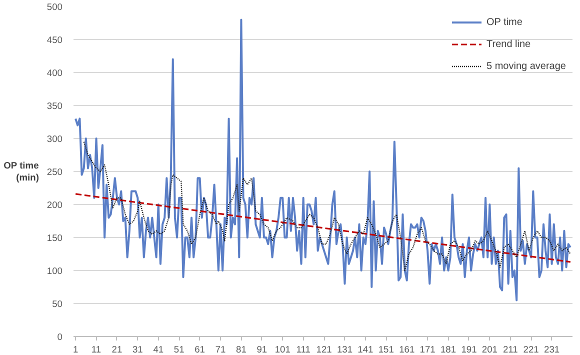 The width and height of the screenshot is (580, 355). Describe the element at coordinates (504, 22) in the screenshot. I see `legend-label: OP time` at that location.